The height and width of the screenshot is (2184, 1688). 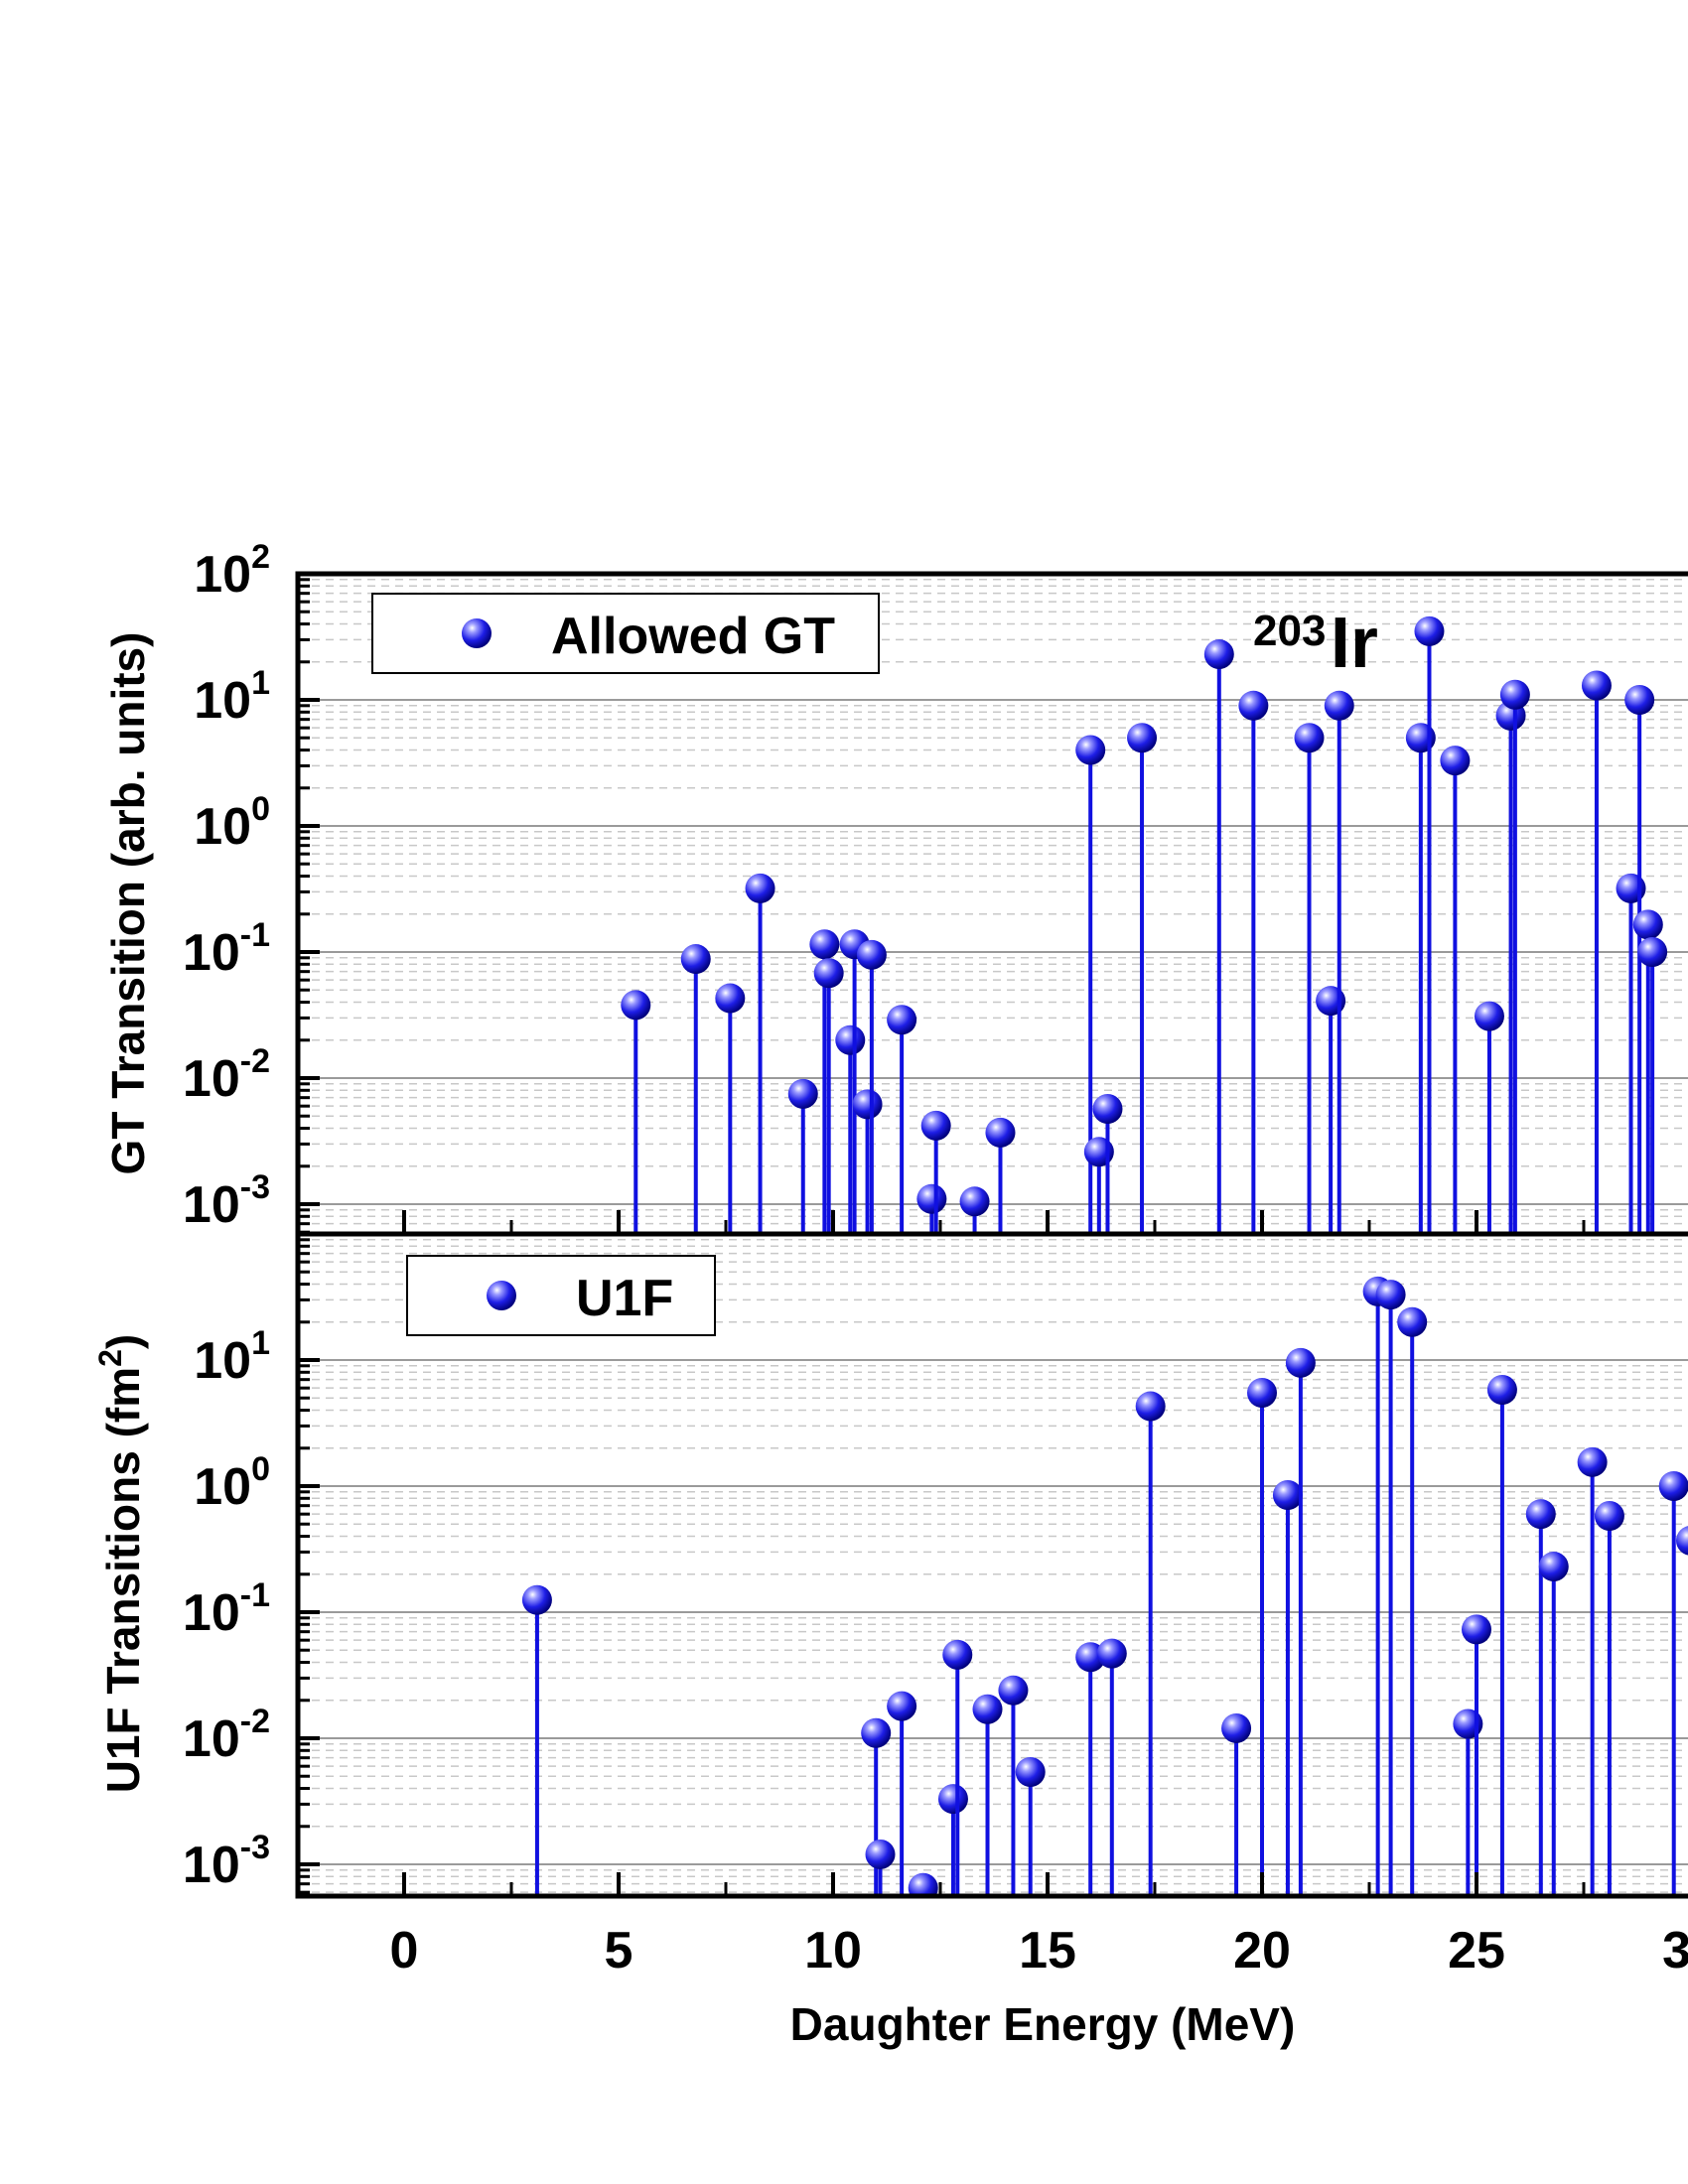 What do you see at coordinates (226, 1075) in the screenshot?
I see `gt-y-tick-label: 10⁻²` at bounding box center [226, 1075].